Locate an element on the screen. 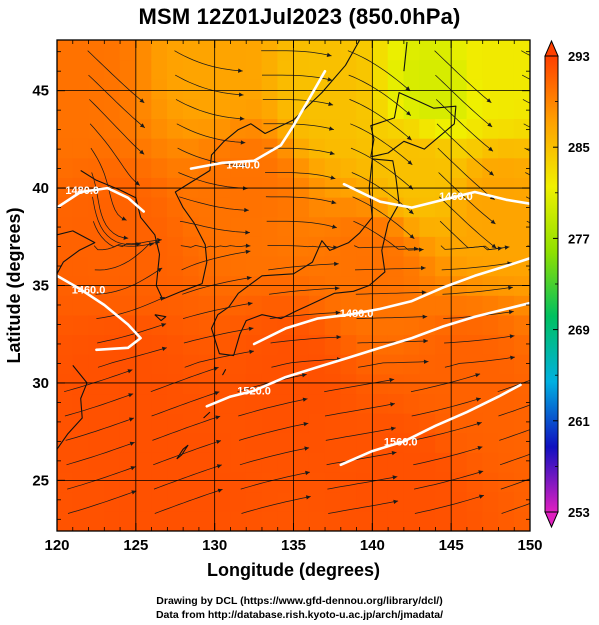  x-axis-label: Longitude (degrees) is located at coordinates (293, 570).